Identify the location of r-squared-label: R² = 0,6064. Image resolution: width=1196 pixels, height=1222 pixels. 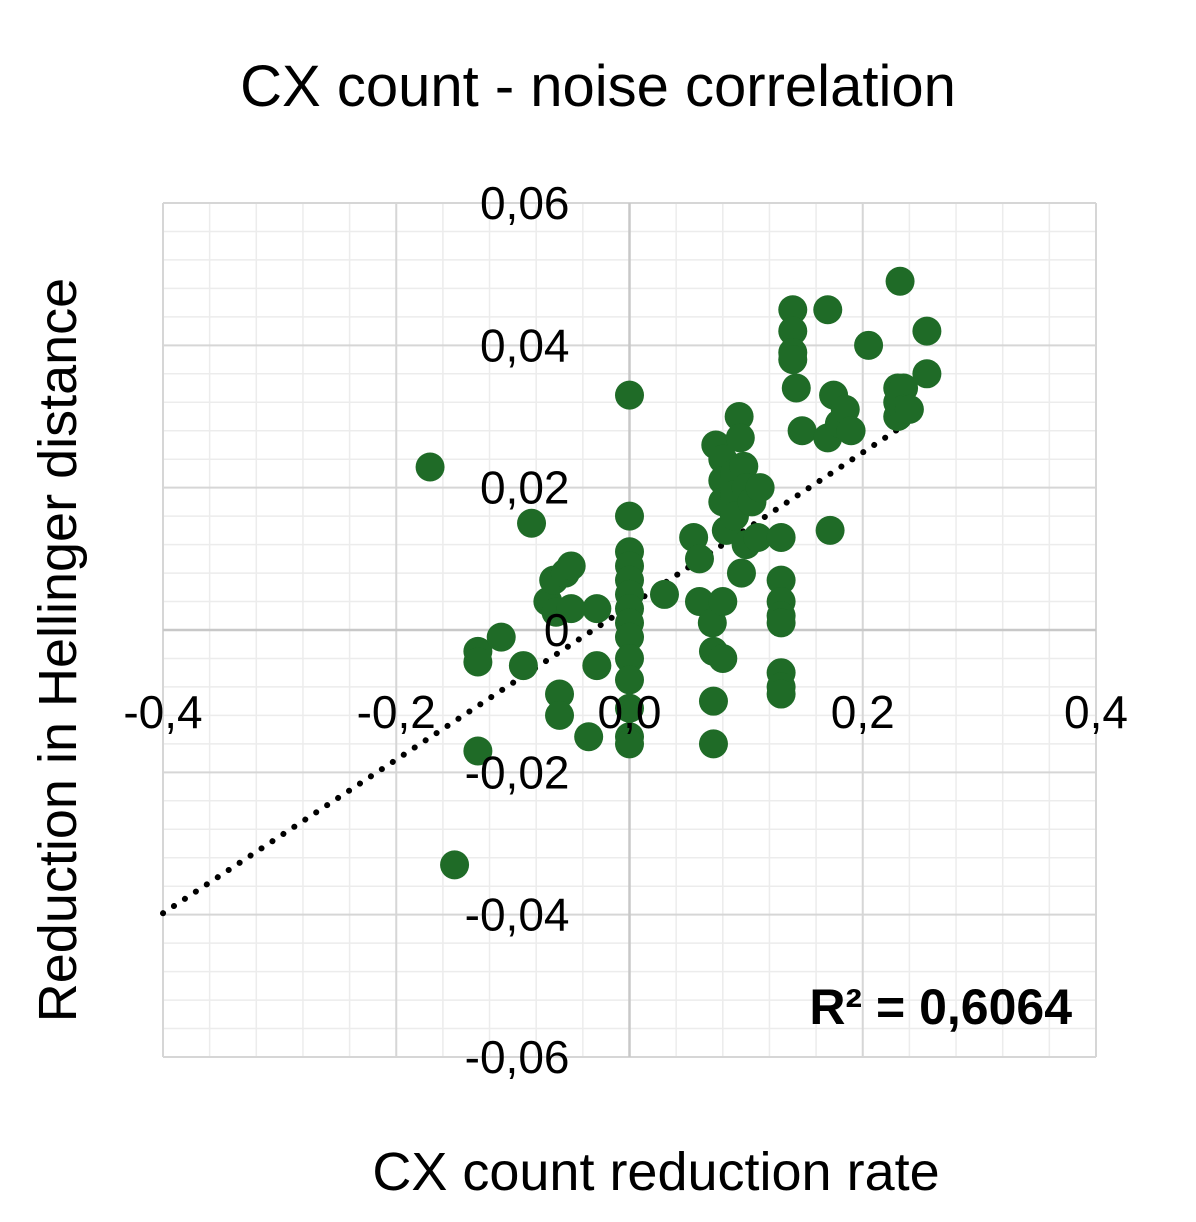
(940, 1007).